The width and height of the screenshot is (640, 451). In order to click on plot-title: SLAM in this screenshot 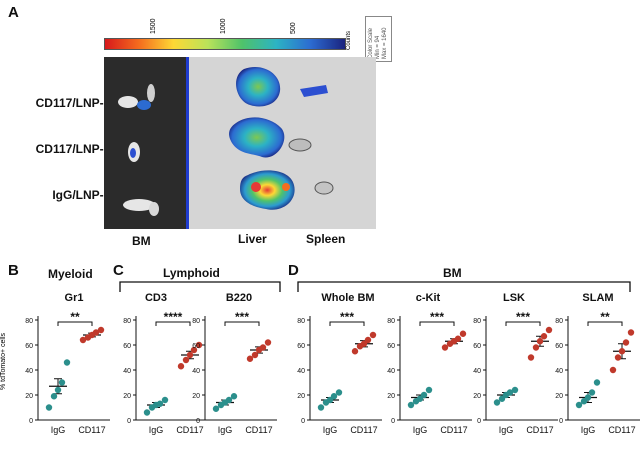, I will do `click(597, 298)`.